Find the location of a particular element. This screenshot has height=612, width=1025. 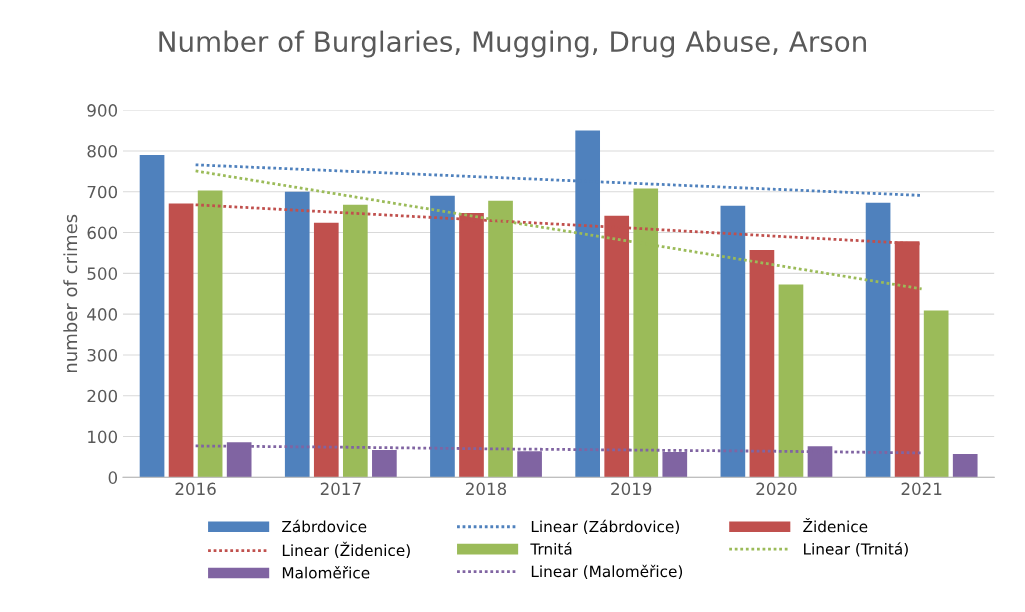

y-tick-label: 600 is located at coordinates (102, 233).